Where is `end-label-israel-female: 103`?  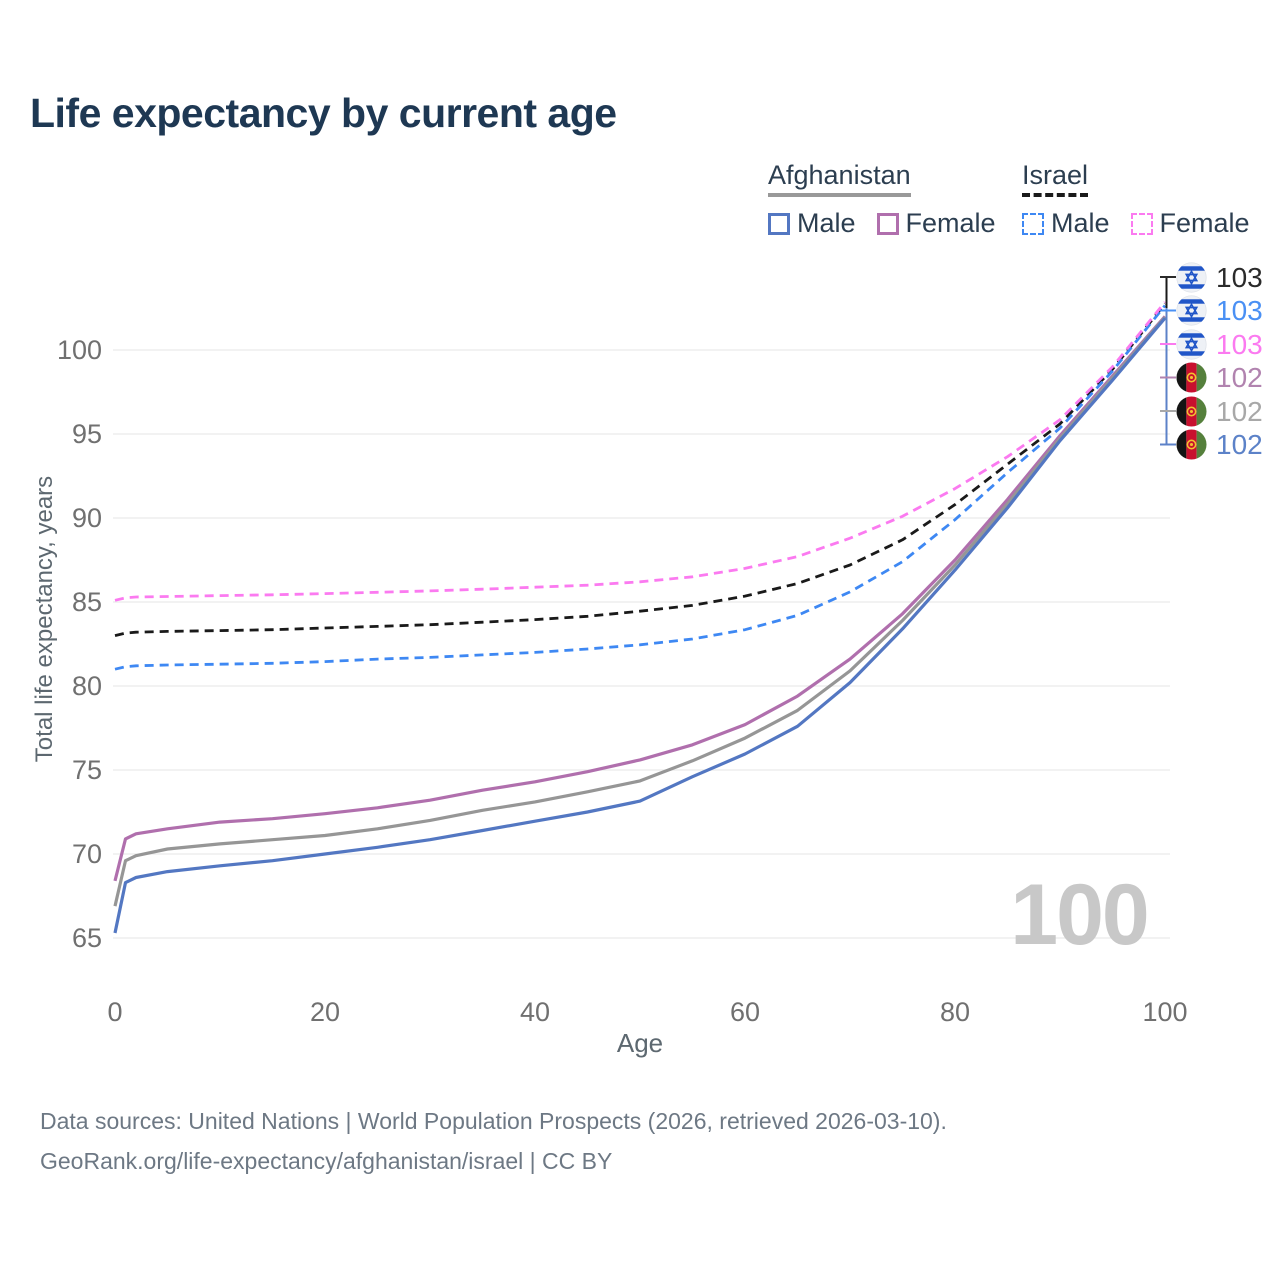
end-label-israel-female: 103 is located at coordinates (1219, 344).